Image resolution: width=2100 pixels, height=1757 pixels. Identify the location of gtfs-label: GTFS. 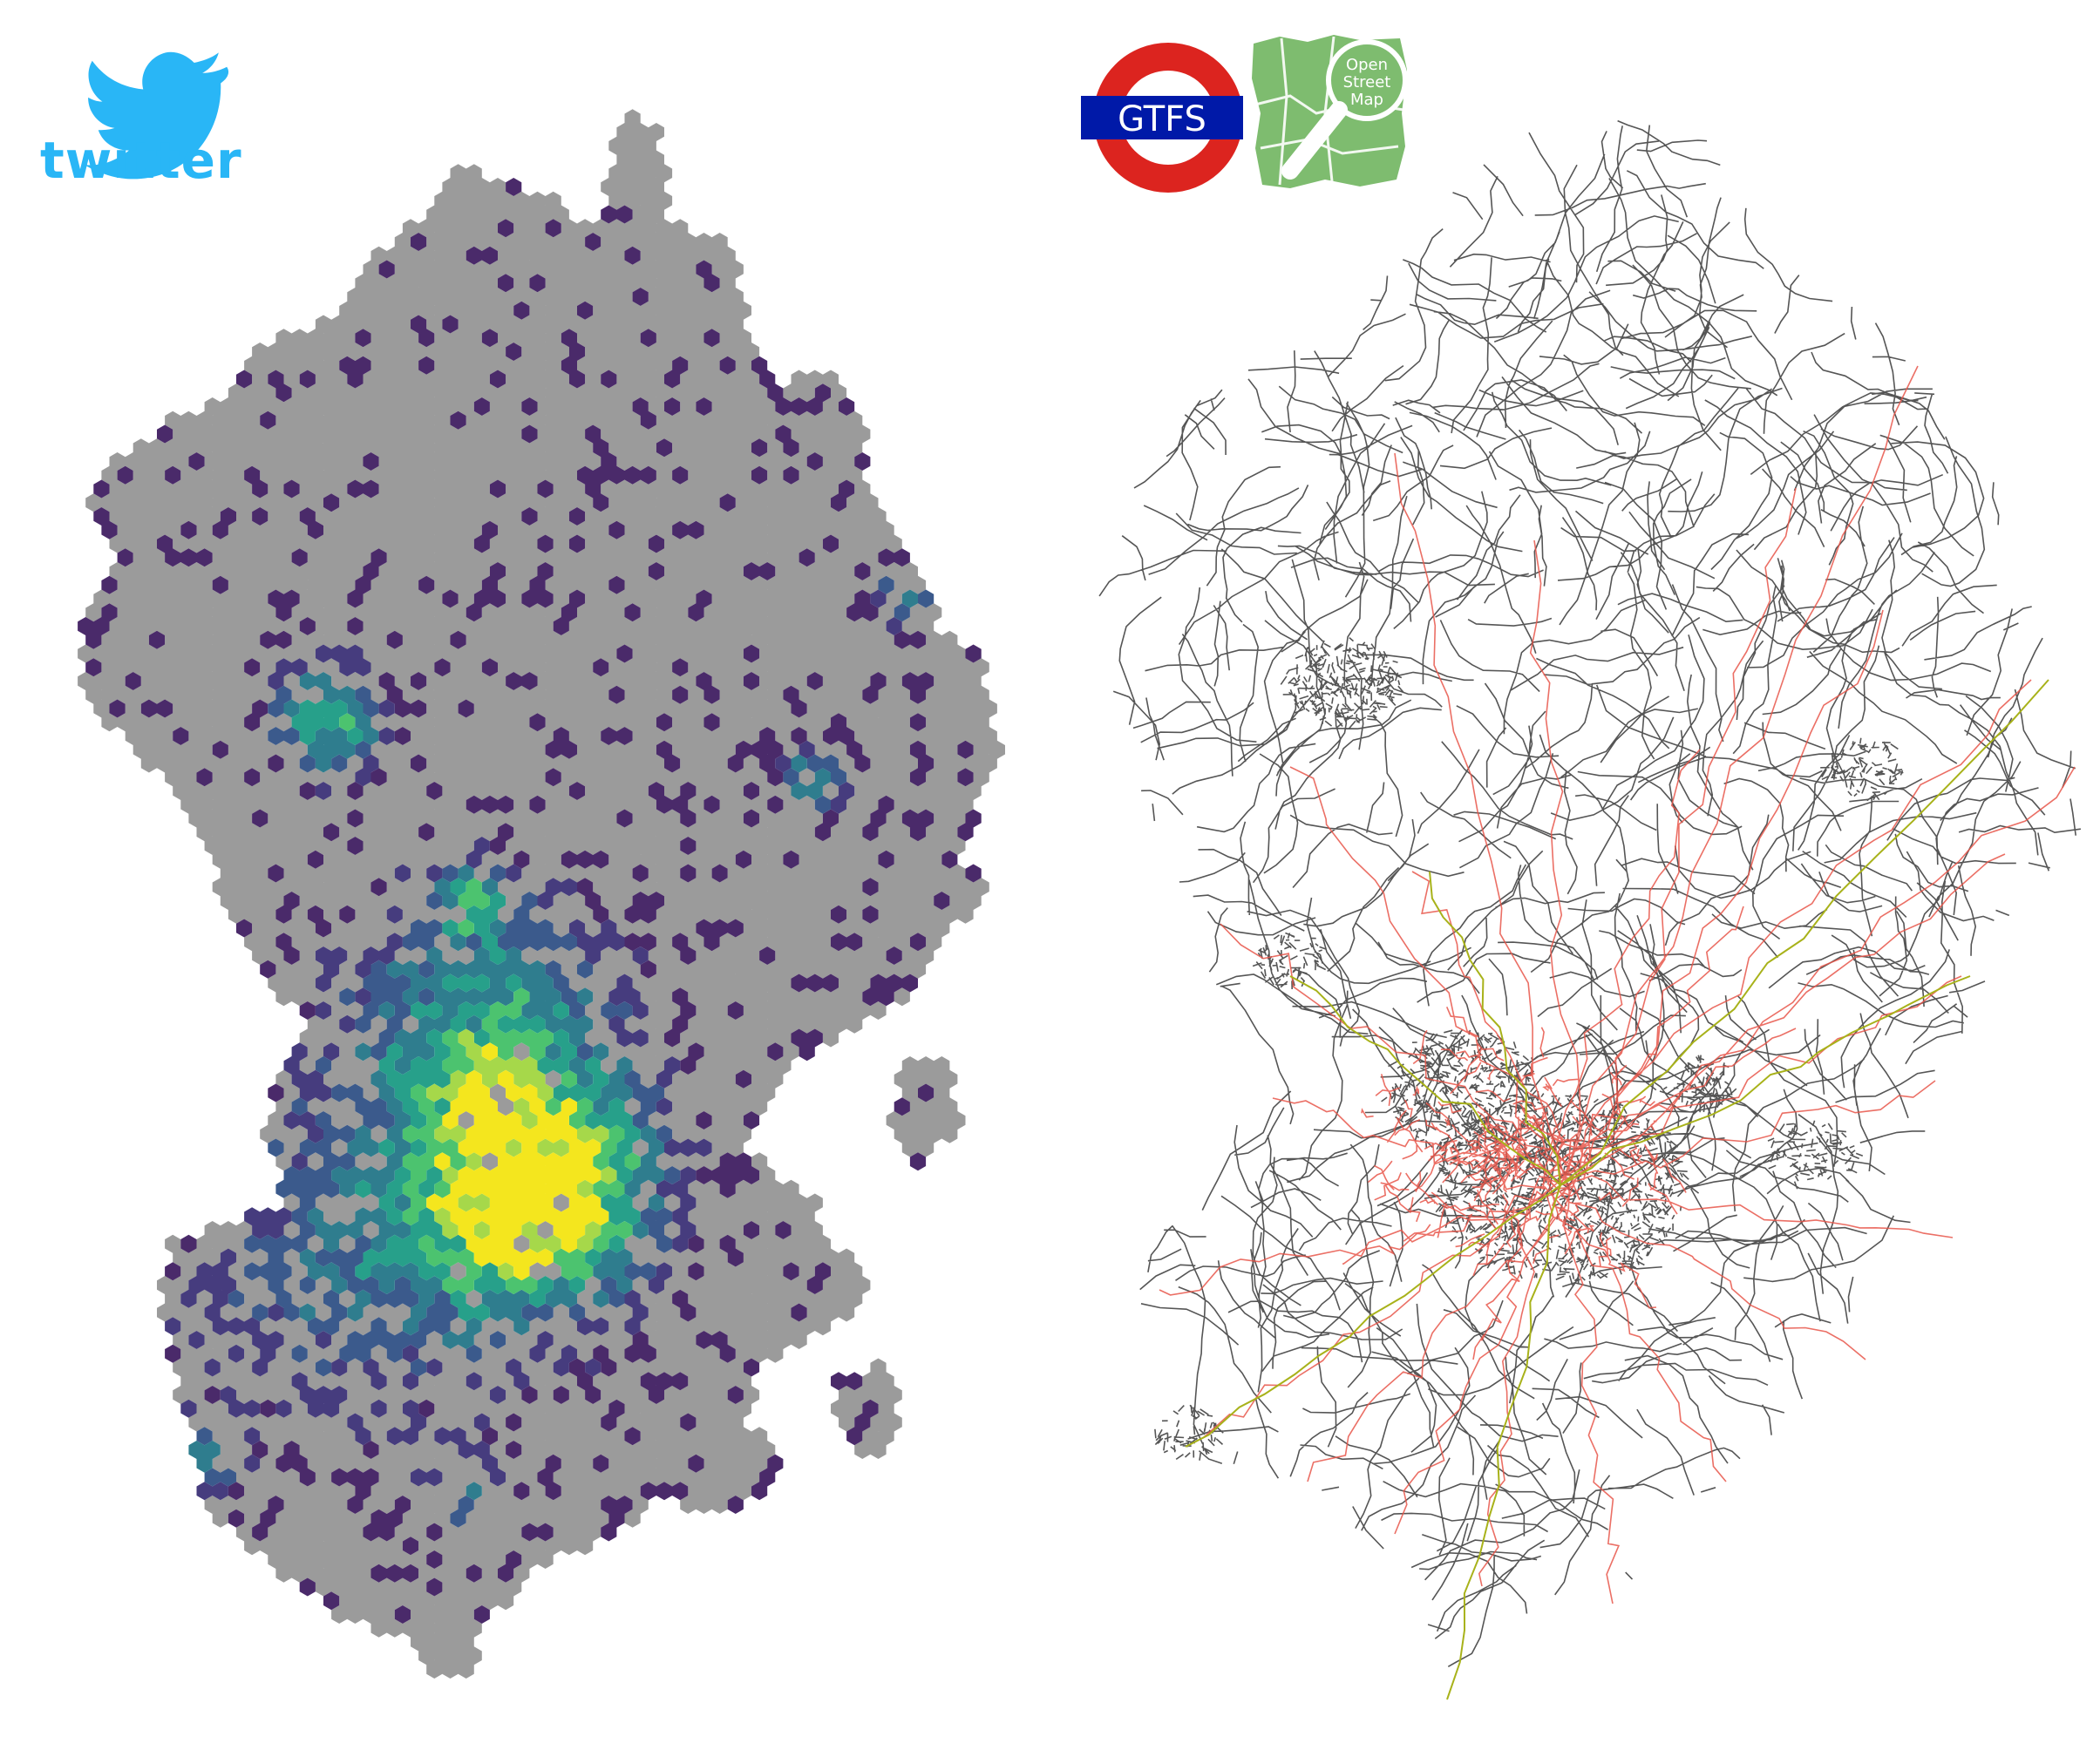
(1162, 119).